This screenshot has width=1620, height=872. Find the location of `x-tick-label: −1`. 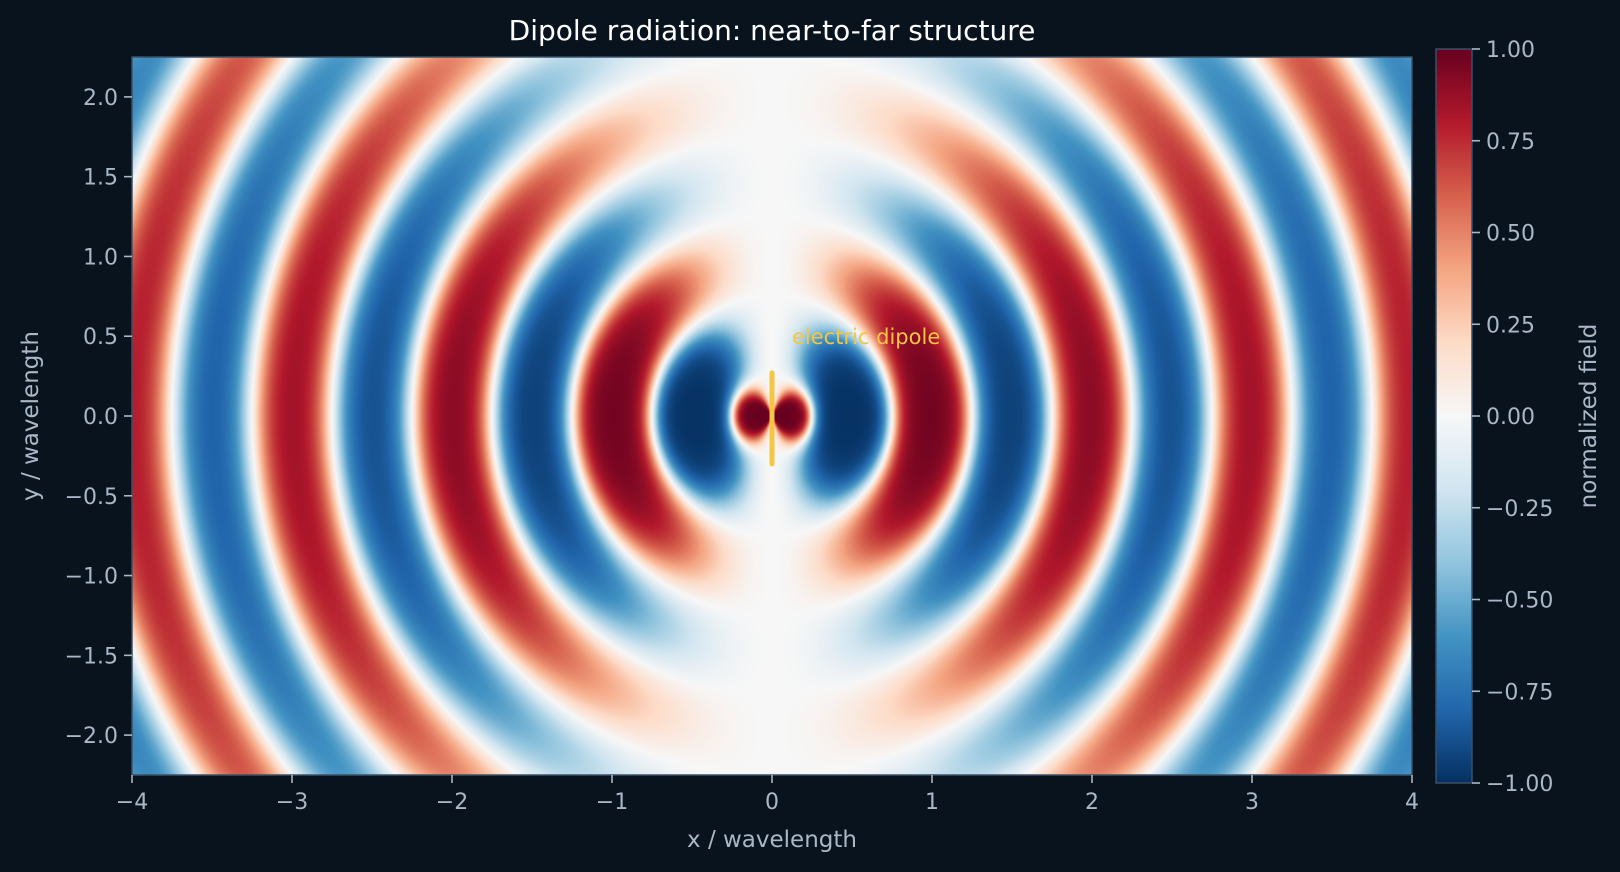

x-tick-label: −1 is located at coordinates (612, 802).